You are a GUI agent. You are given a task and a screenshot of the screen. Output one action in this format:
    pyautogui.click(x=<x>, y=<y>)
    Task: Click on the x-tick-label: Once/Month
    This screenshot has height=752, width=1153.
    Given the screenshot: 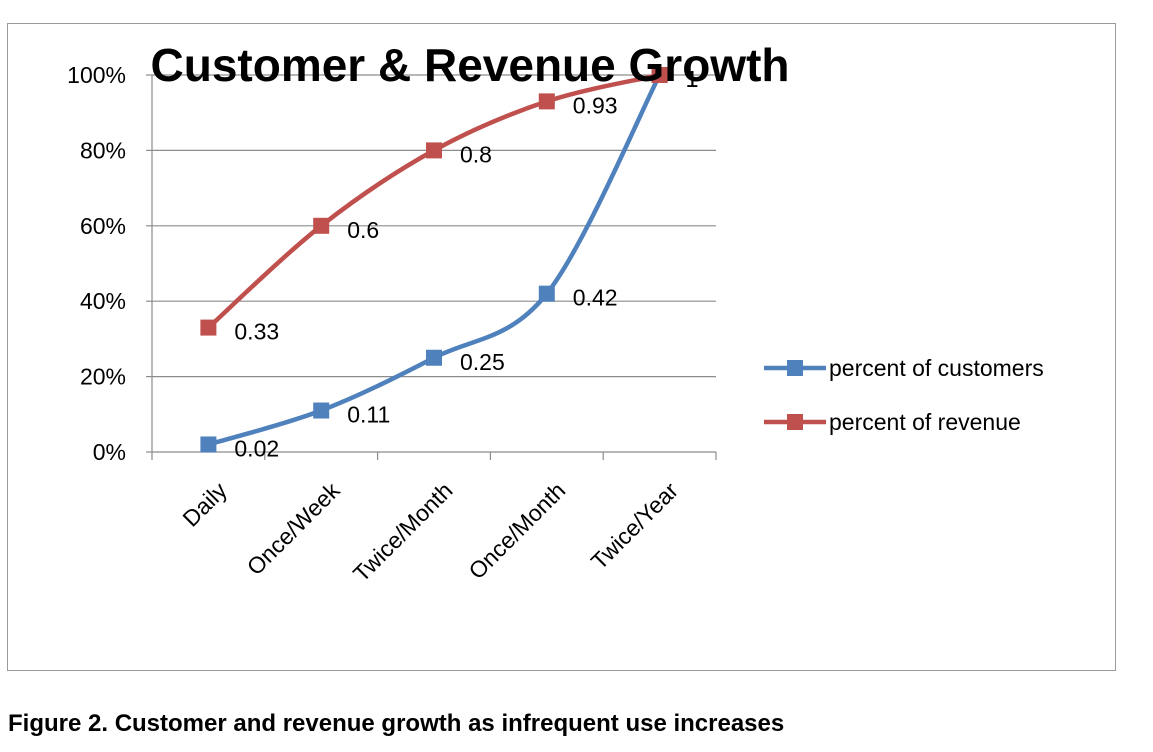 What is the action you would take?
    pyautogui.click(x=516, y=530)
    